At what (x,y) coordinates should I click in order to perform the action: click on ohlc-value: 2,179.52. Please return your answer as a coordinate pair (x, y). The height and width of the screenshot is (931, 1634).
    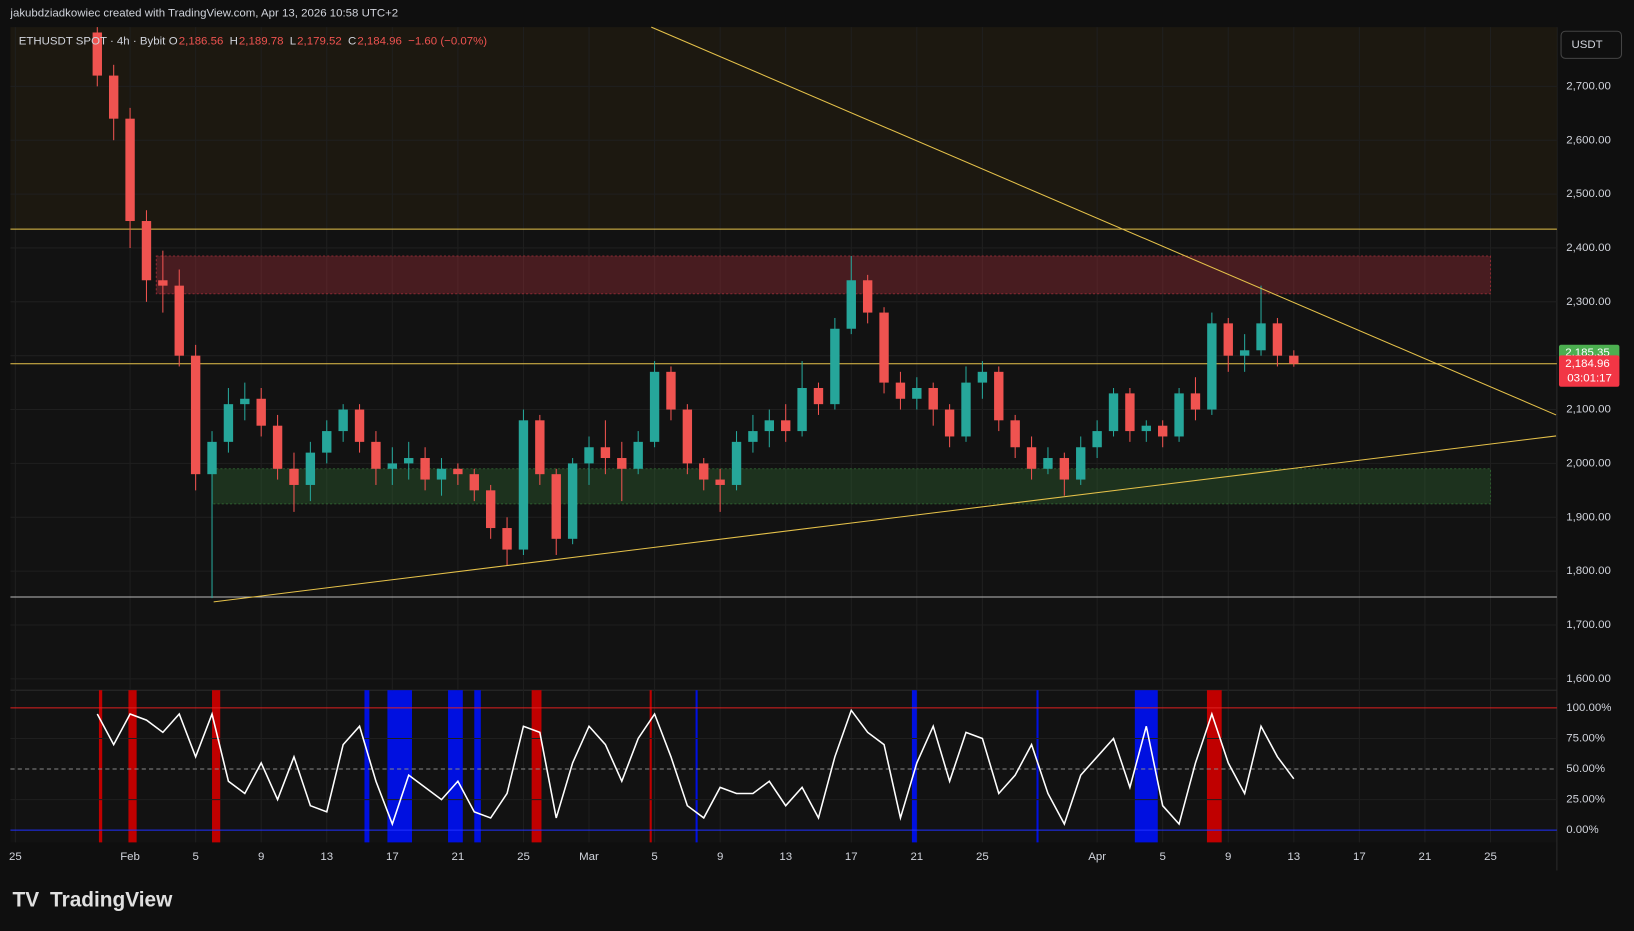
    Looking at the image, I should click on (319, 42).